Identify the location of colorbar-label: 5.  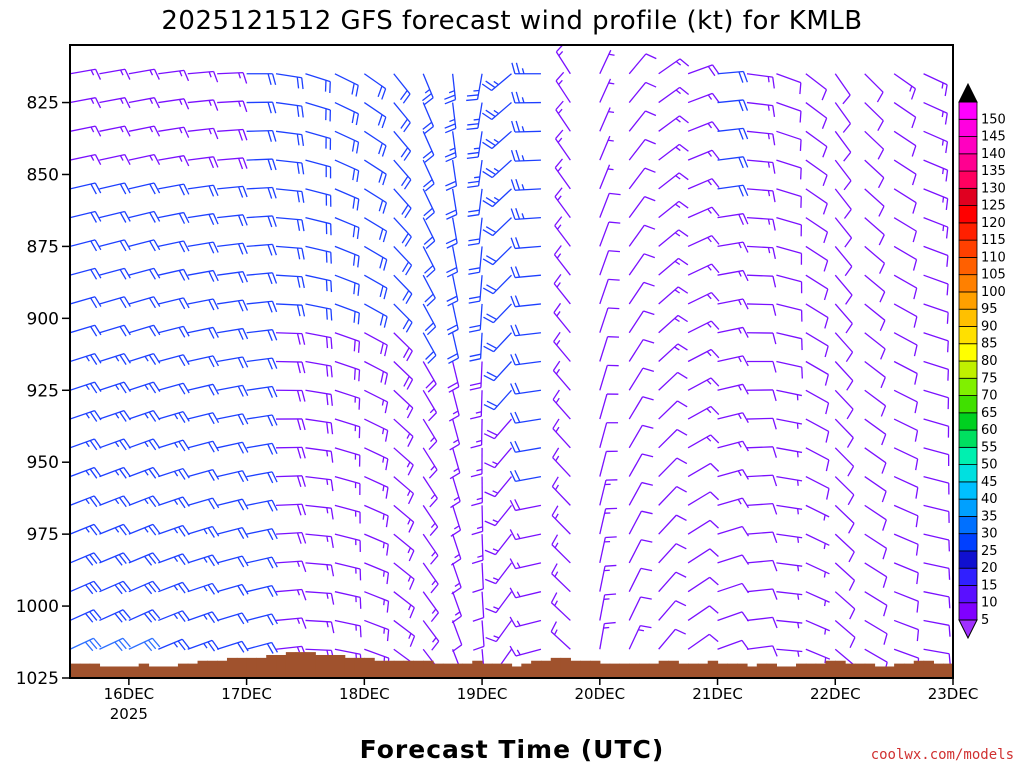
(985, 620).